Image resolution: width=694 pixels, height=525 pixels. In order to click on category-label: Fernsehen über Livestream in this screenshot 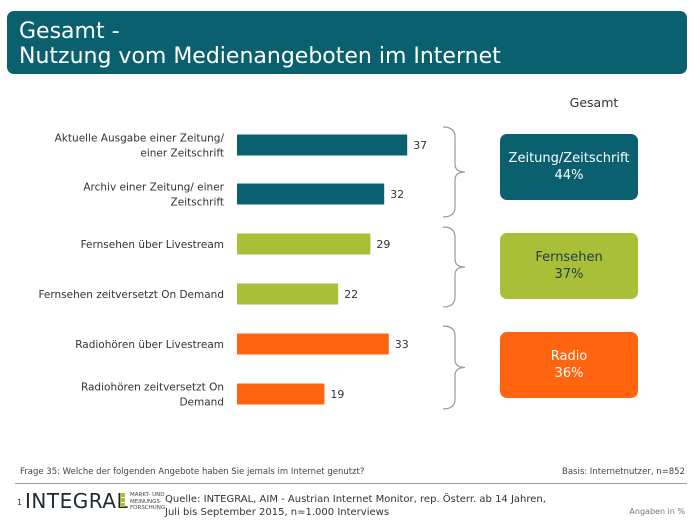, I will do `click(152, 245)`.